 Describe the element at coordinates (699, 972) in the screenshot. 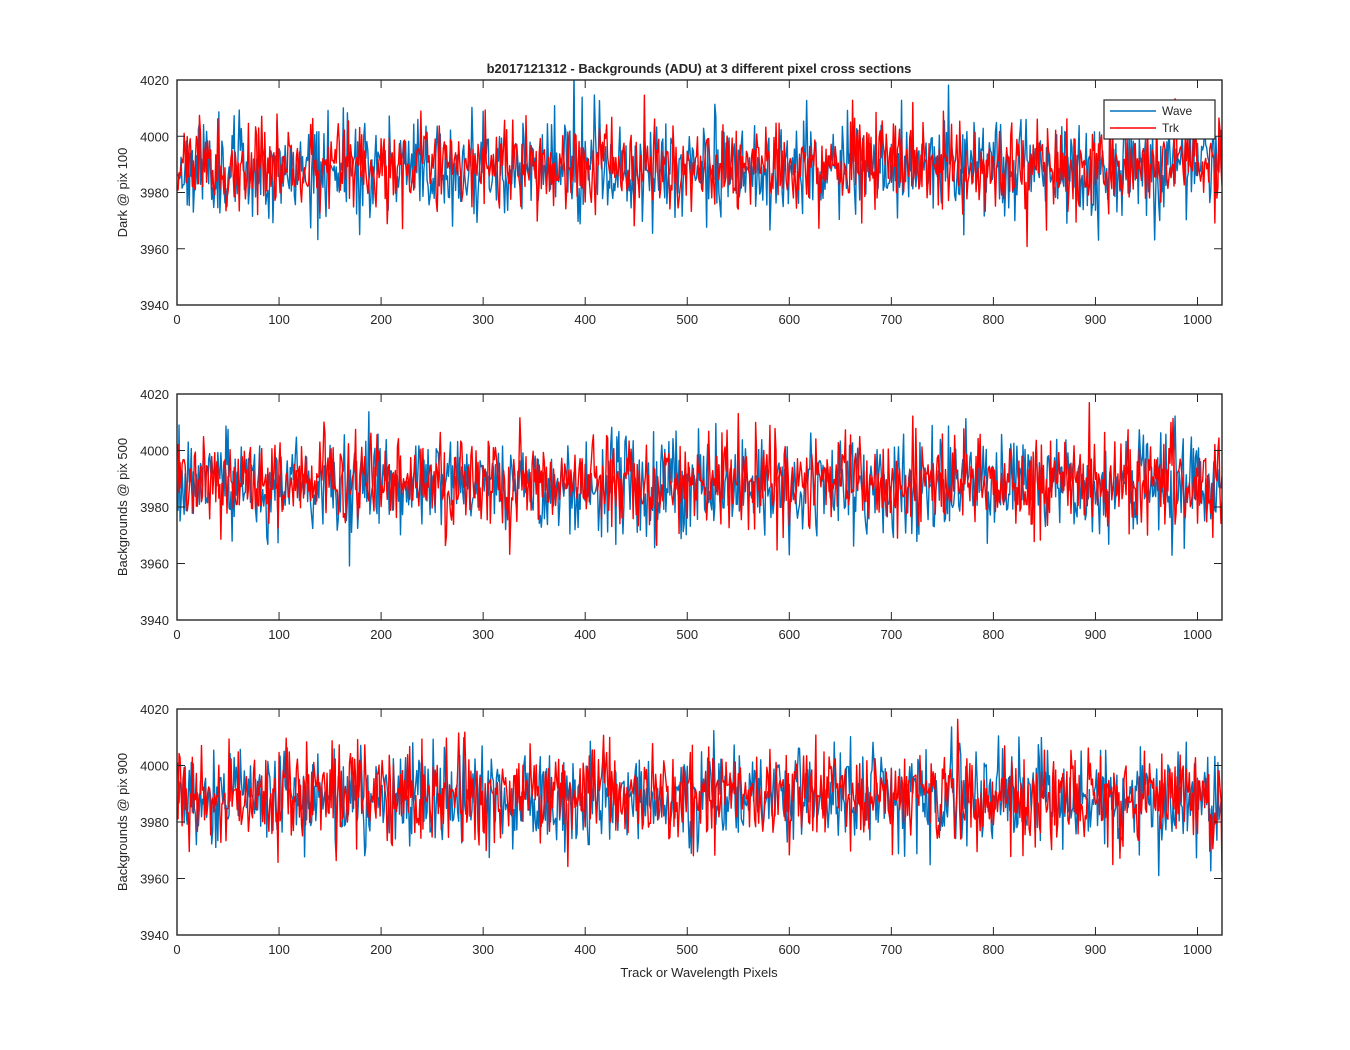

I see `x-axis-label: Track or Wavelength Pixels` at that location.